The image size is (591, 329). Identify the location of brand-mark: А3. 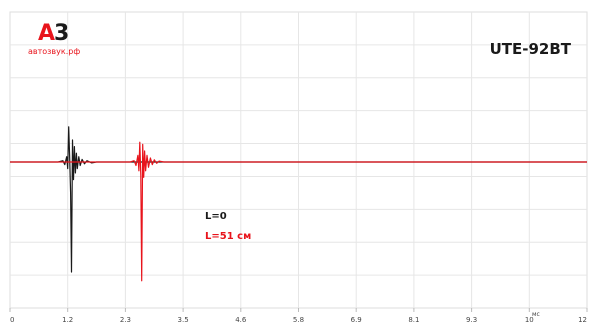
(53, 33).